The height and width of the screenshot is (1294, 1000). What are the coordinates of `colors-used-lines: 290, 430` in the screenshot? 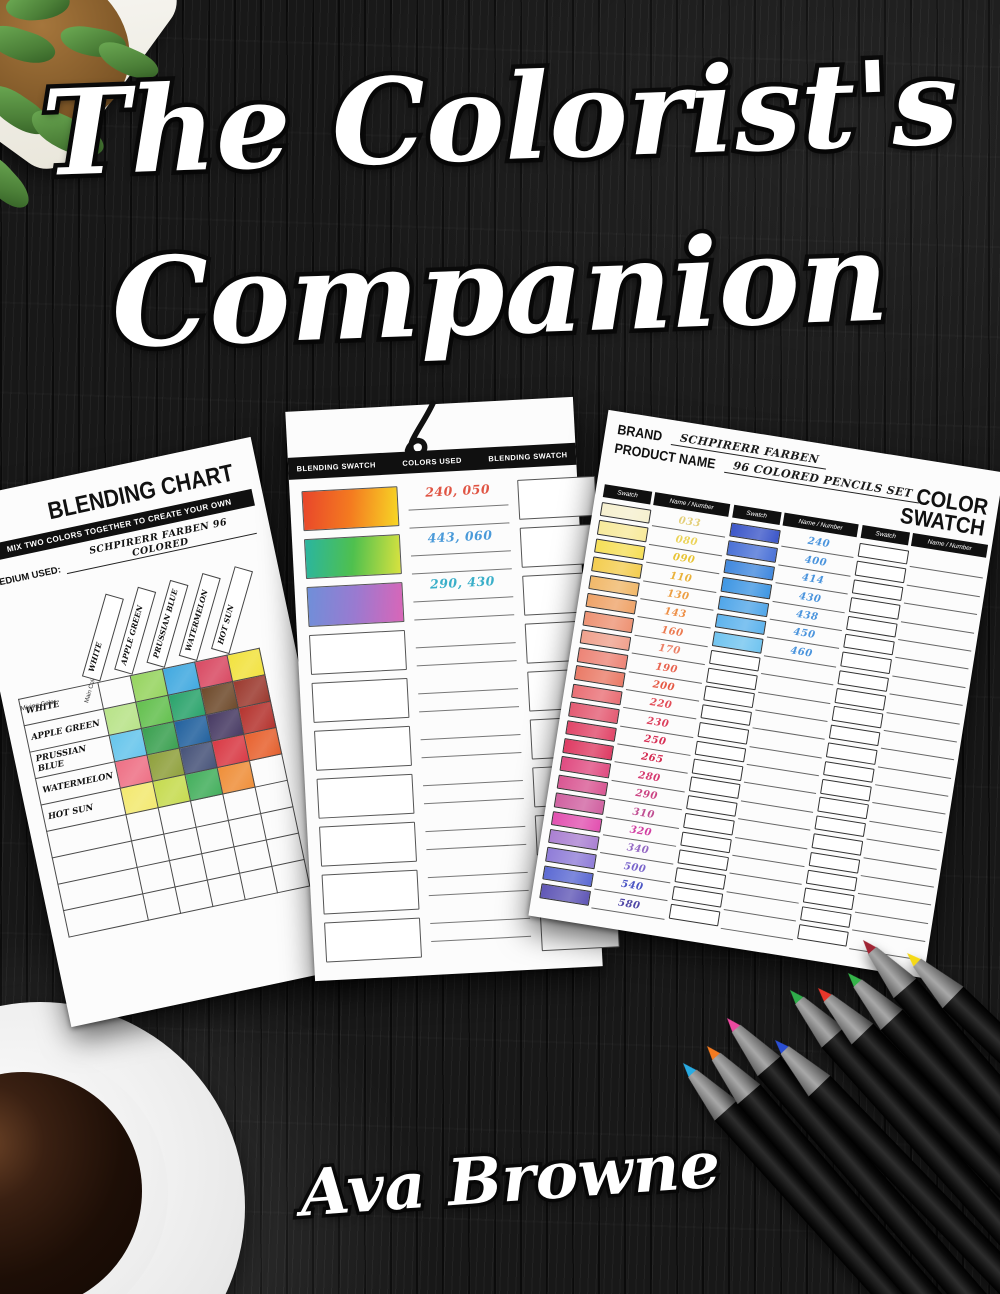 It's located at (463, 597).